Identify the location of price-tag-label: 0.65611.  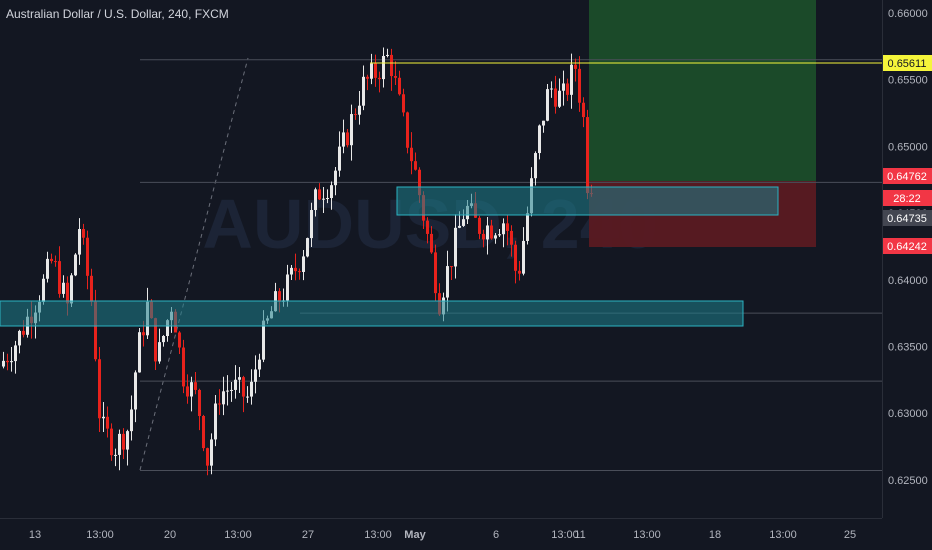
(907, 64).